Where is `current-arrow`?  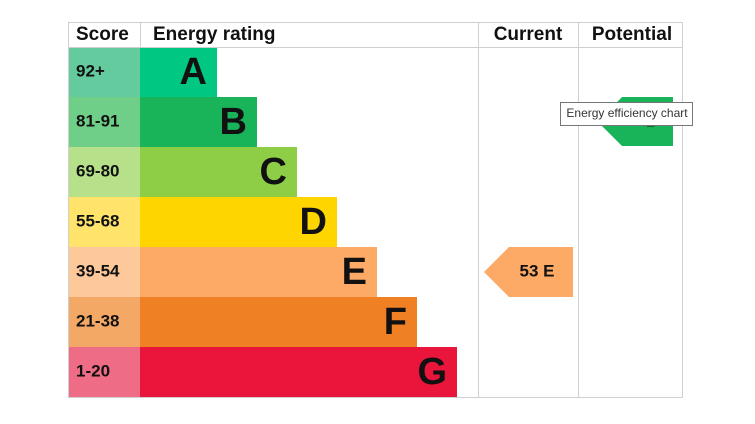
current-arrow is located at coordinates (528, 272).